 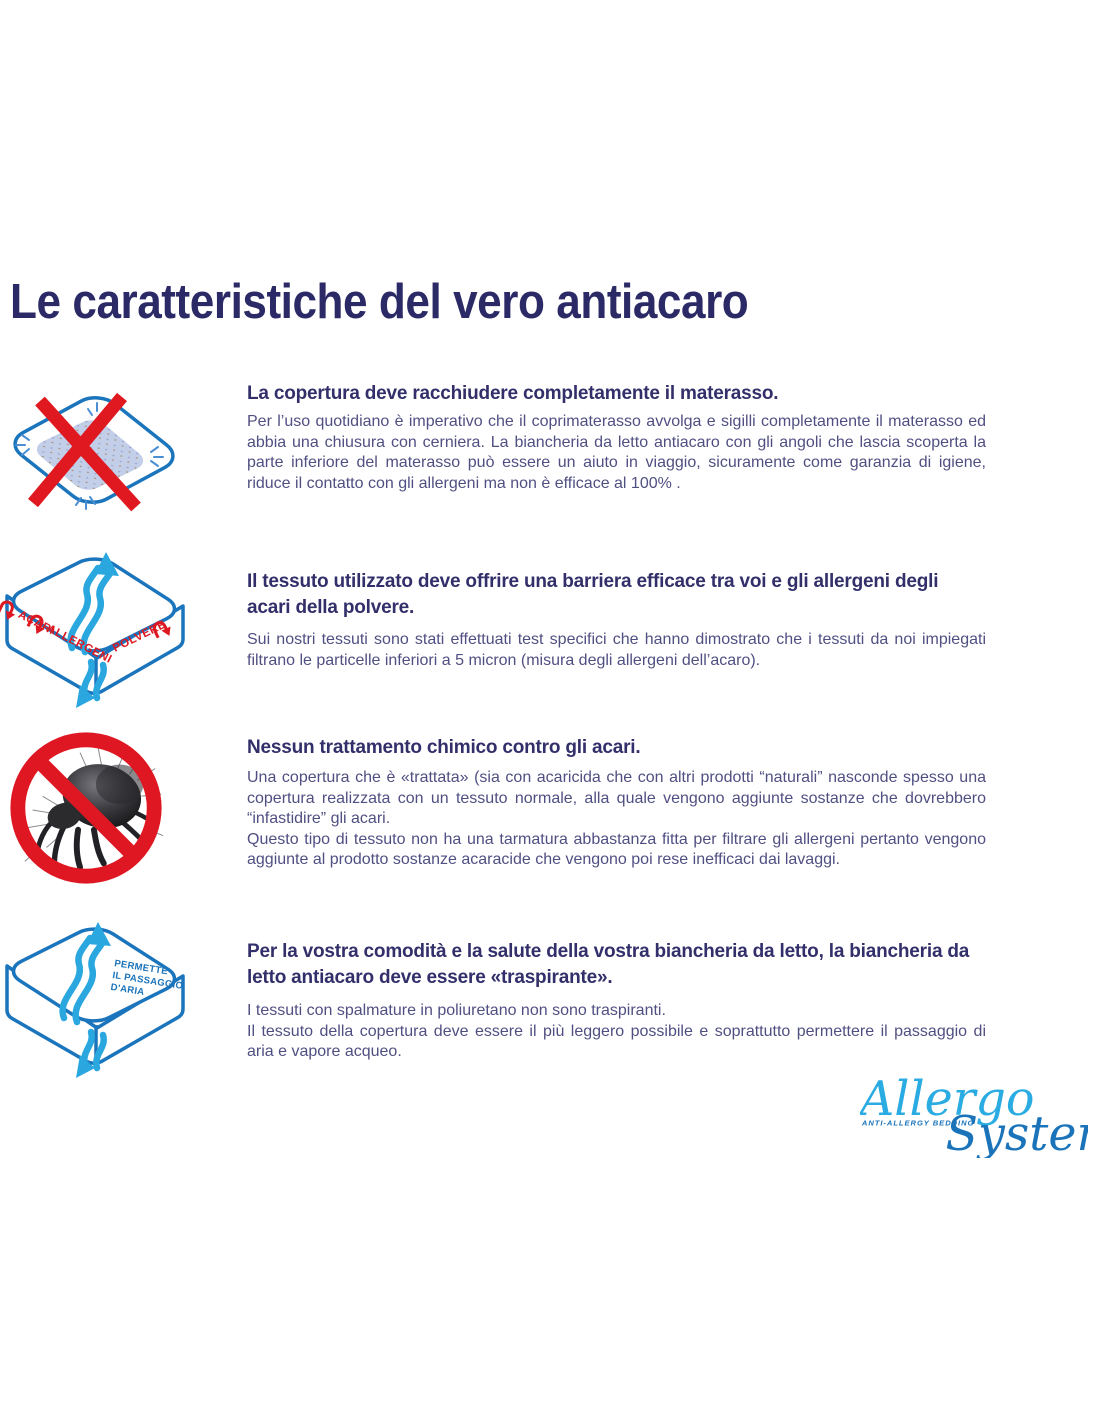 What do you see at coordinates (1017, 1132) in the screenshot?
I see `logo-system: System` at bounding box center [1017, 1132].